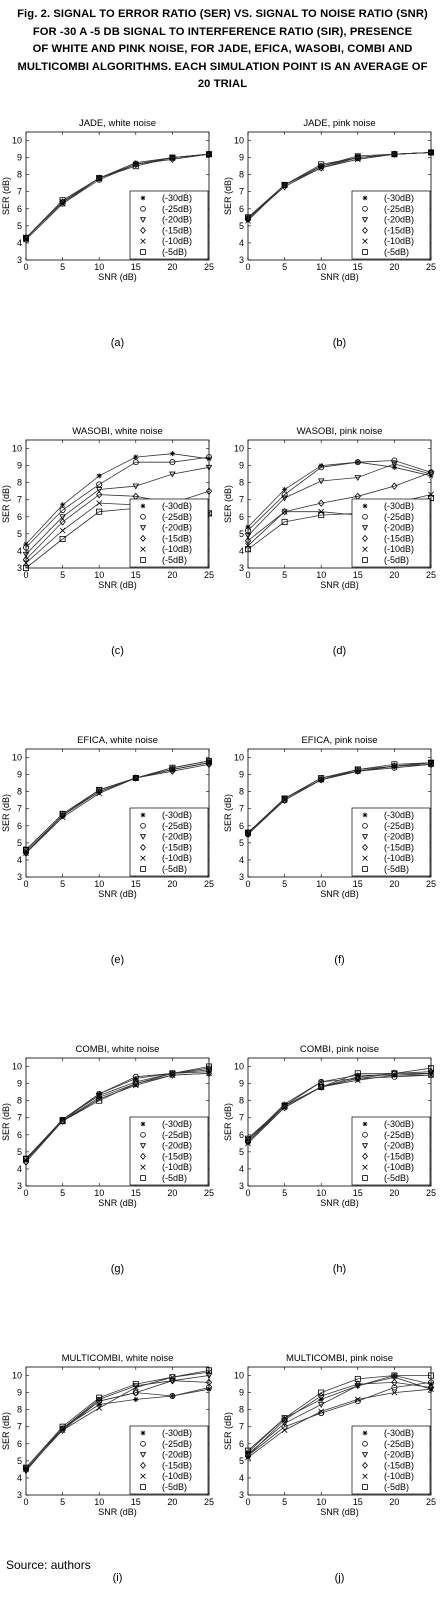 This screenshot has width=445, height=1607. I want to click on panel-letter: (g), so click(117, 1269).